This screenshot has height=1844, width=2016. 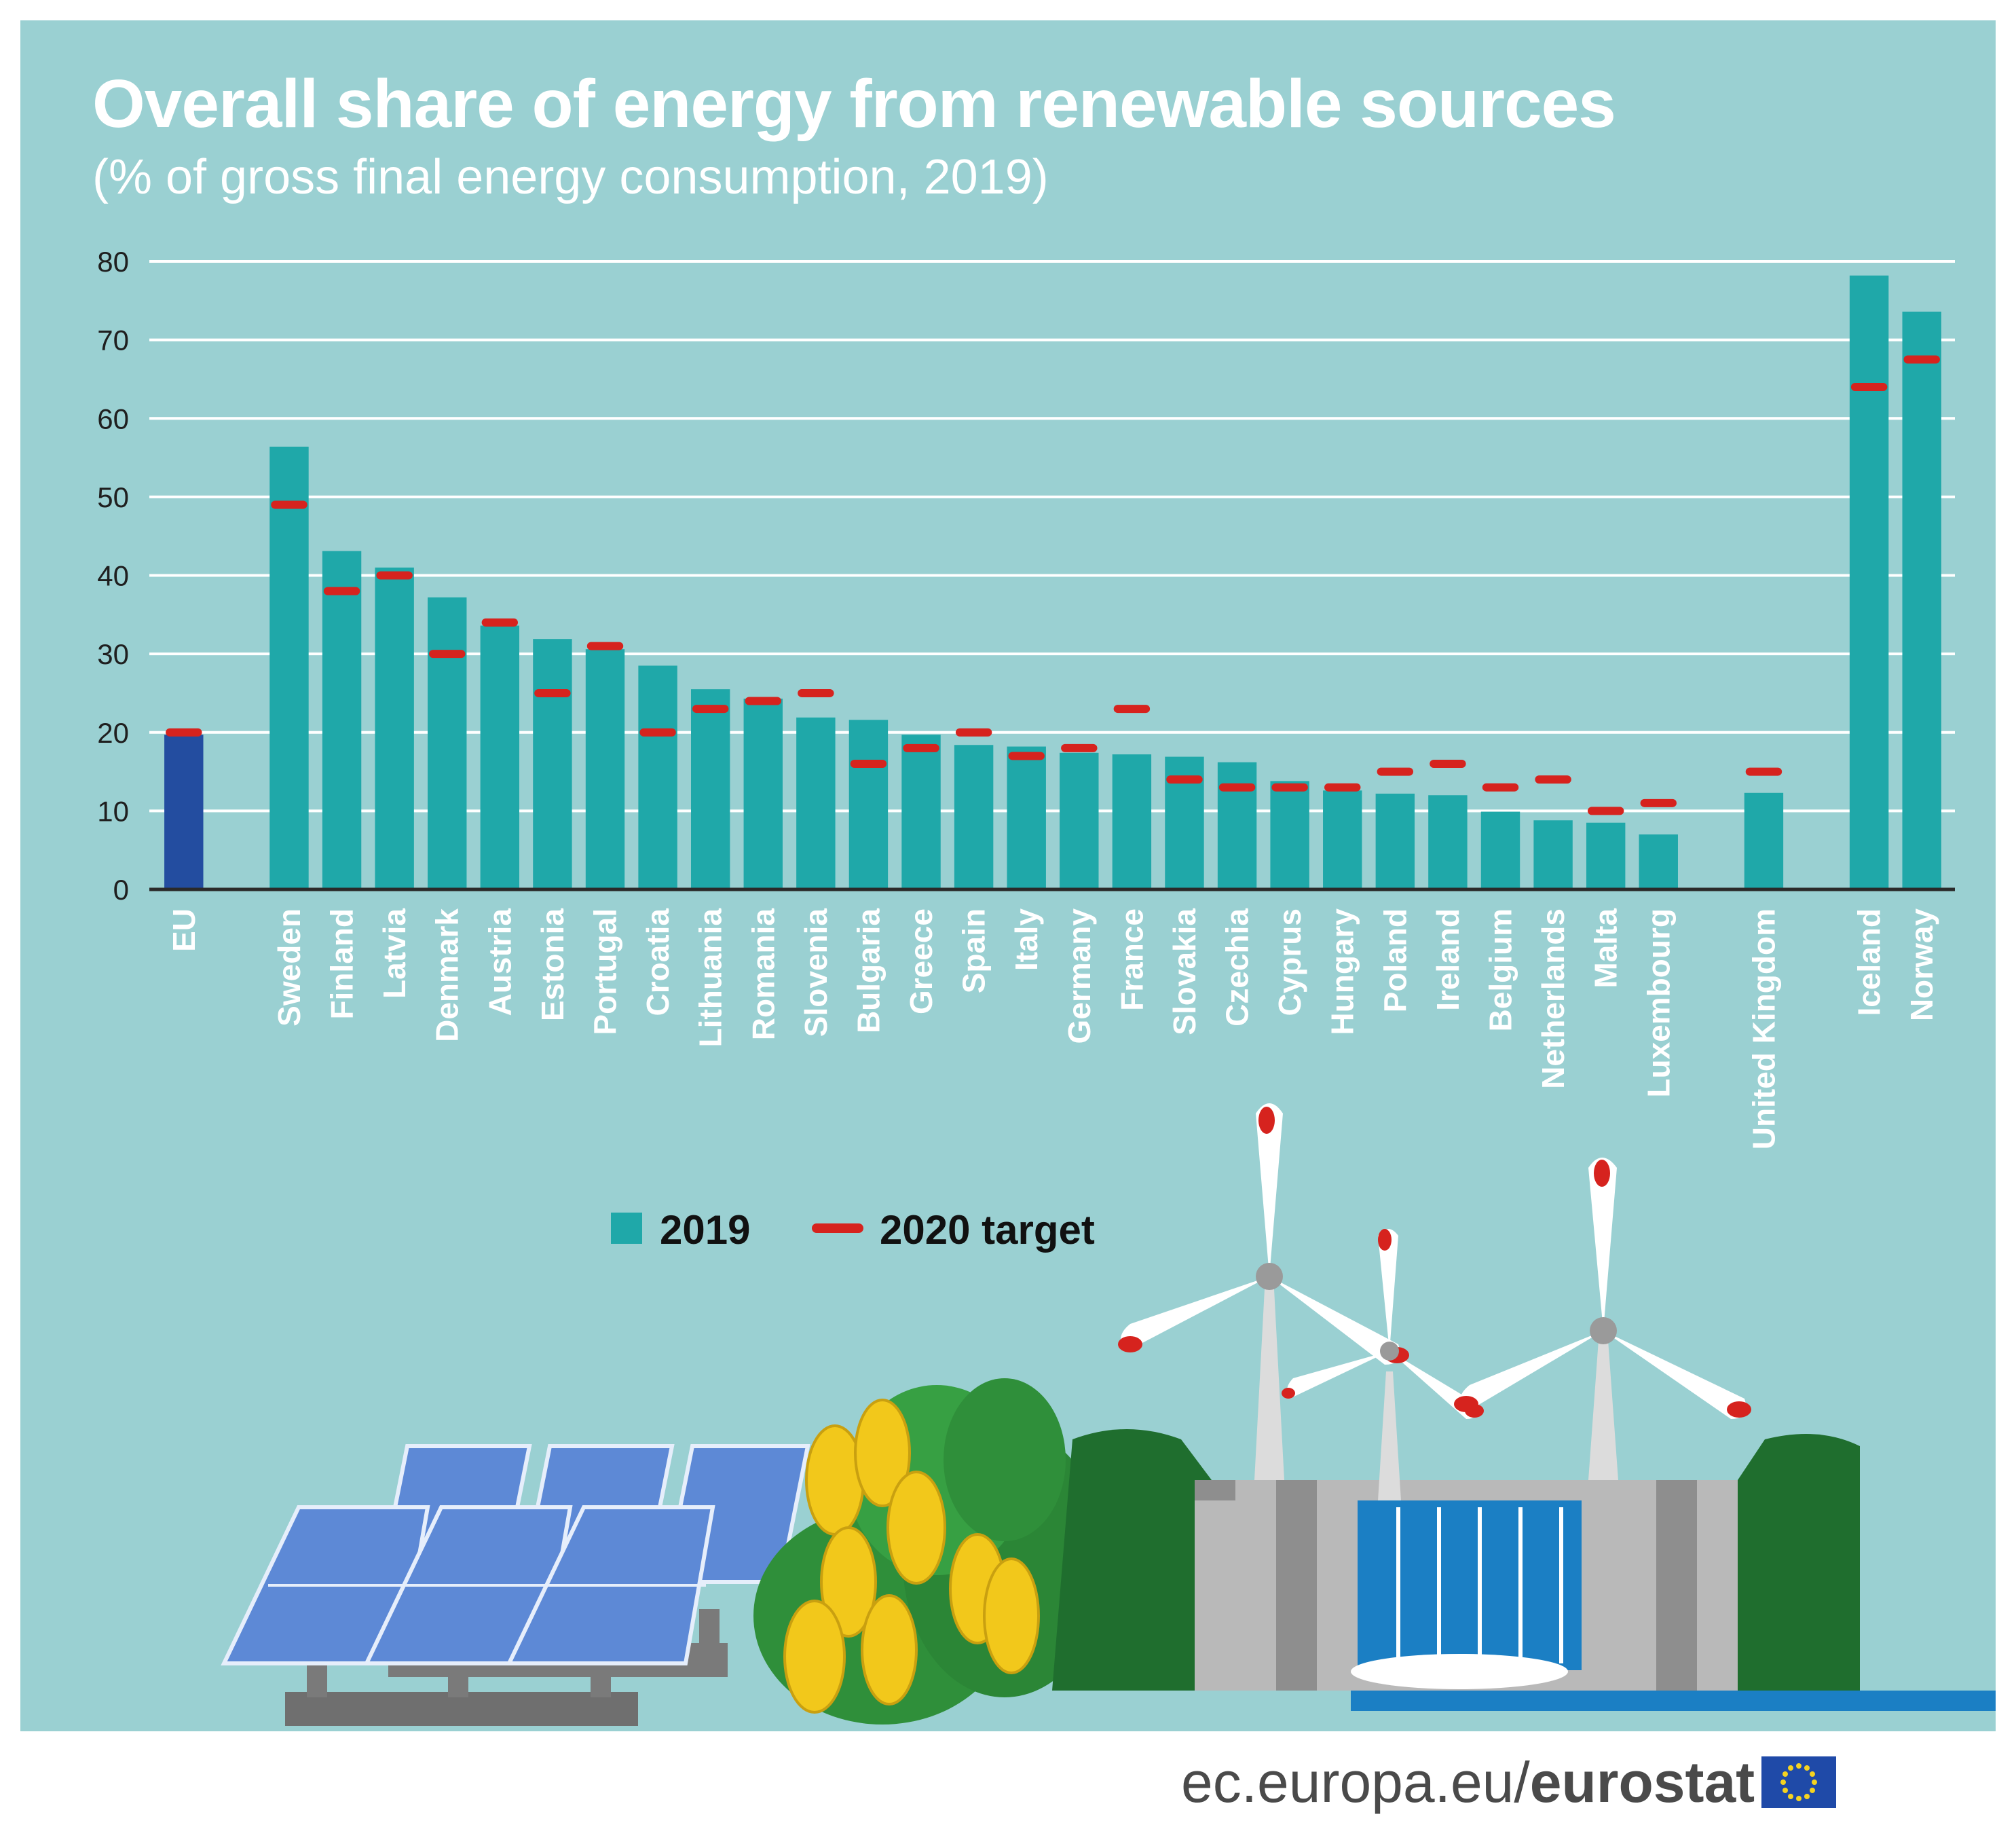 I want to click on bar-austria, so click(x=500, y=757).